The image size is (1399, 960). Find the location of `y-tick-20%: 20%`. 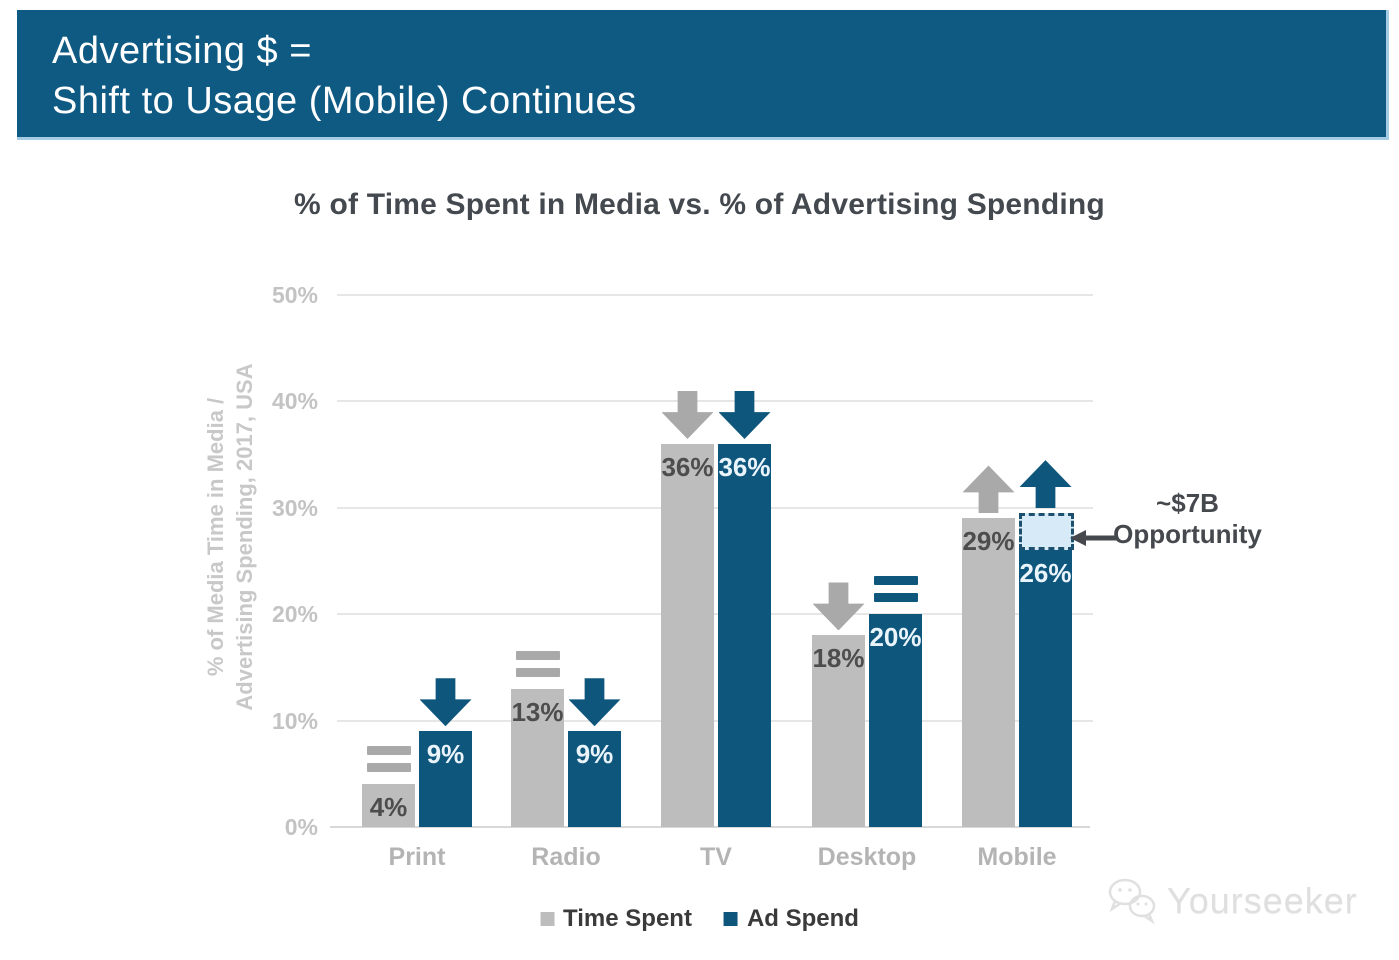

y-tick-20%: 20% is located at coordinates (294, 614).